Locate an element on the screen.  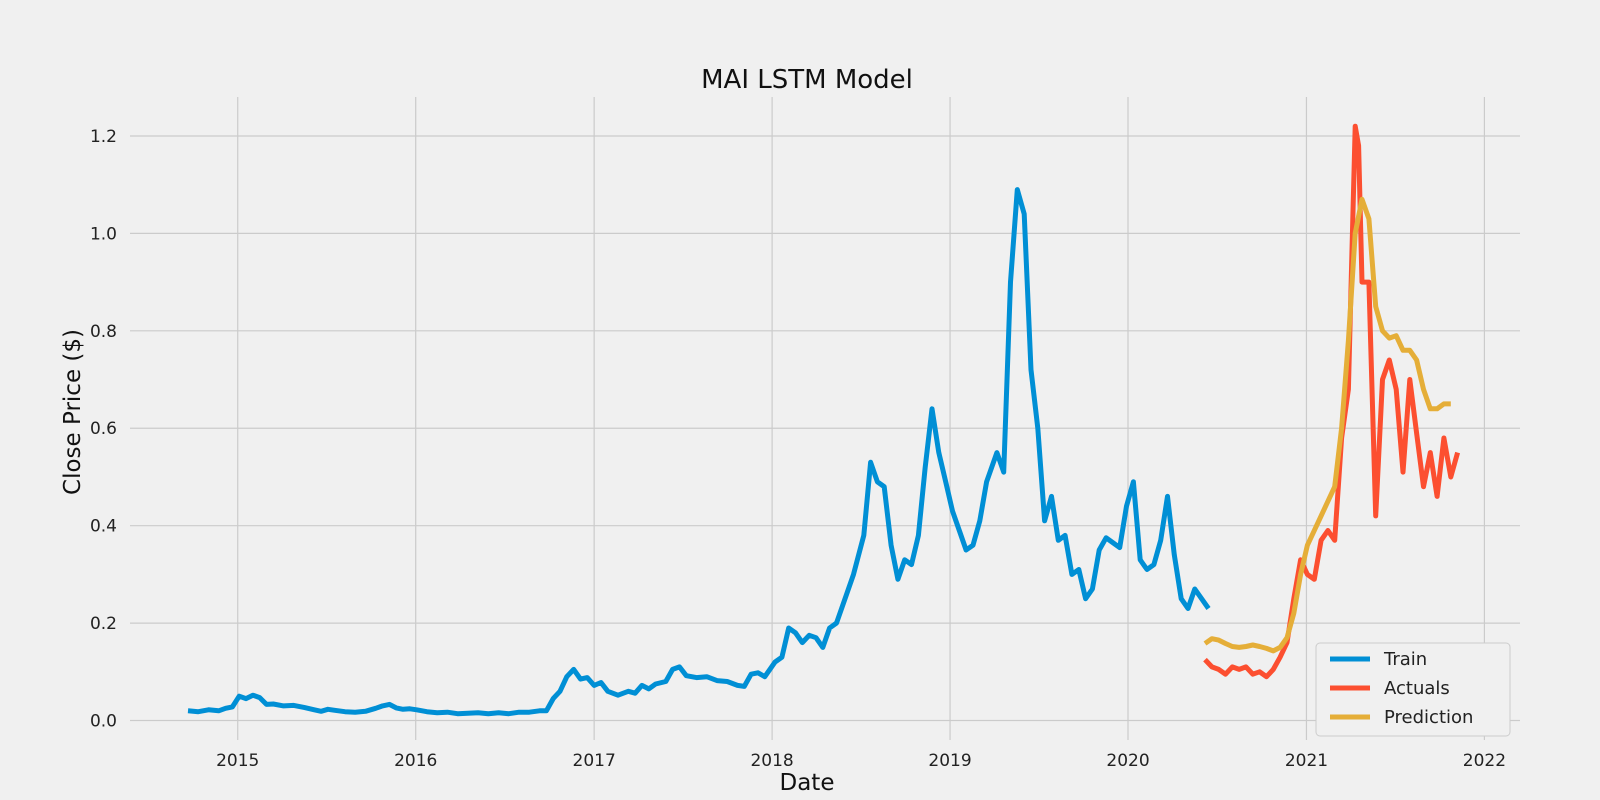
legend-label-actuals: Actuals is located at coordinates (1417, 688).